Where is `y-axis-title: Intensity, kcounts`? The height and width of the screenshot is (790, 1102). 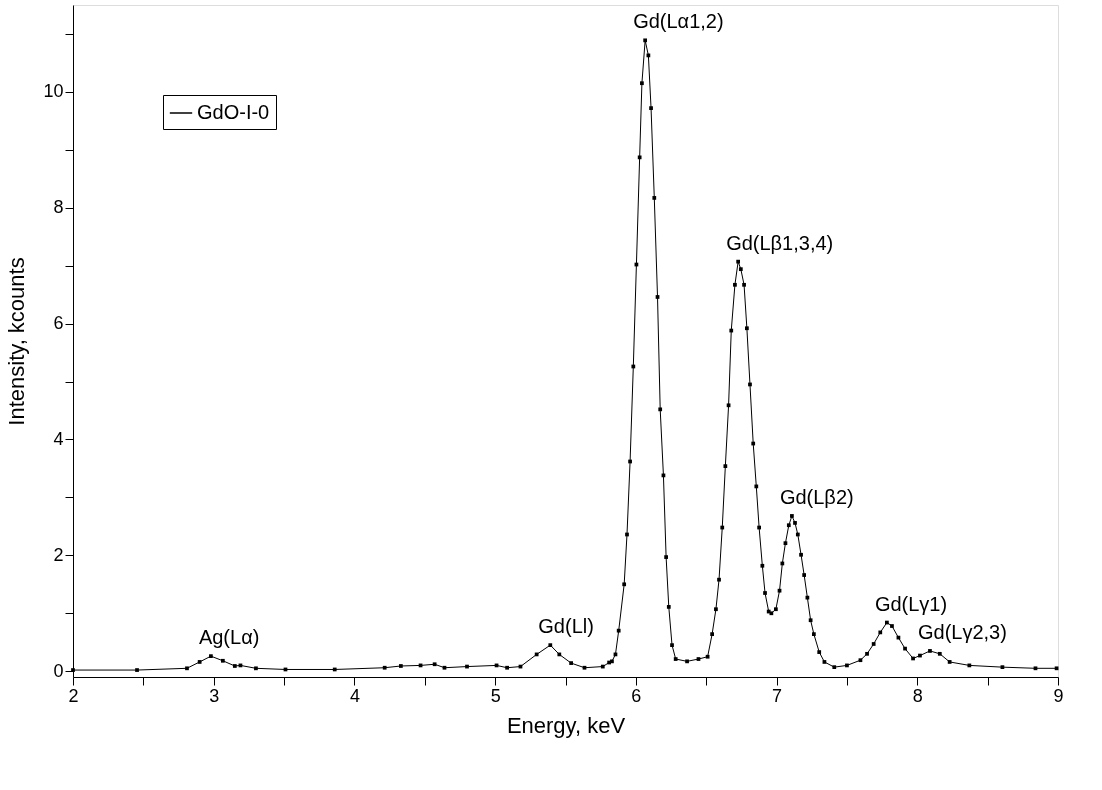 y-axis-title: Intensity, kcounts is located at coordinates (17, 341).